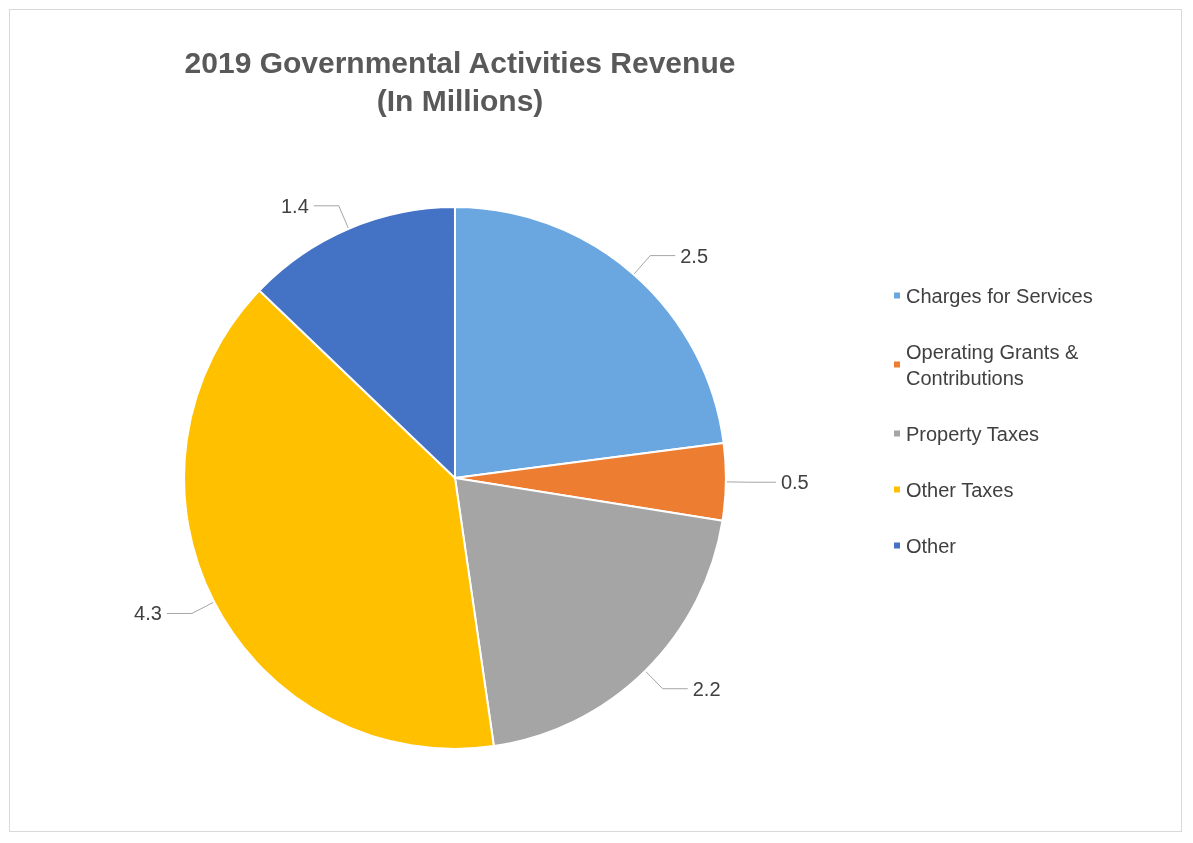 The width and height of the screenshot is (1193, 843). I want to click on legend-label: Other, so click(931, 545).